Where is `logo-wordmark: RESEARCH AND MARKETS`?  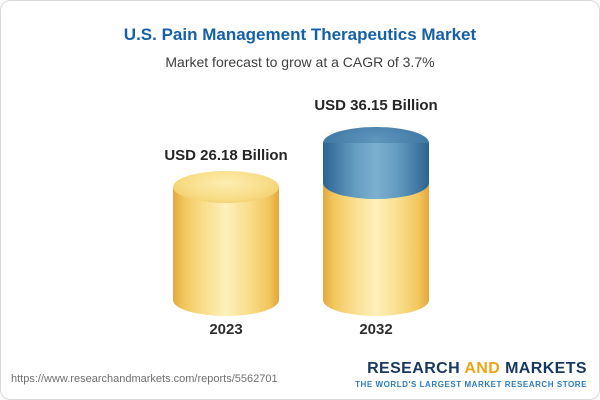
logo-wordmark: RESEARCH AND MARKETS is located at coordinates (471, 369).